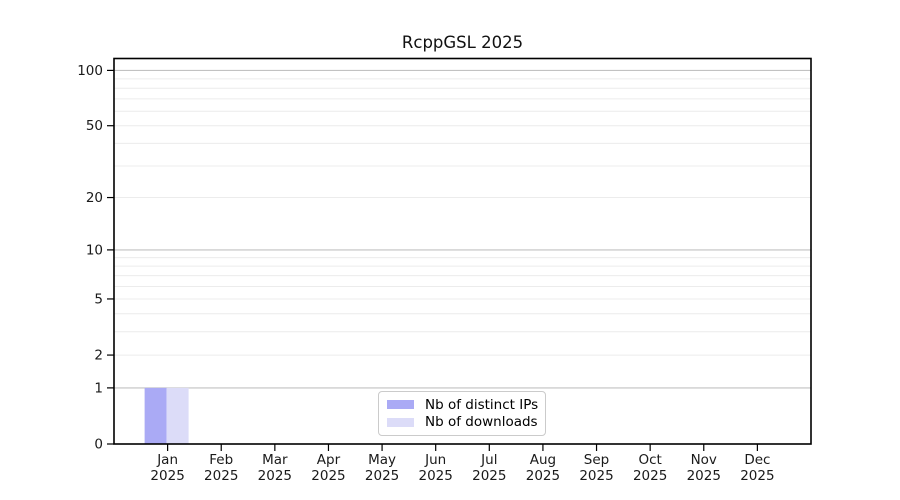 The image size is (900, 500). Describe the element at coordinates (155, 415) in the screenshot. I see `bar-jan-s0` at that location.